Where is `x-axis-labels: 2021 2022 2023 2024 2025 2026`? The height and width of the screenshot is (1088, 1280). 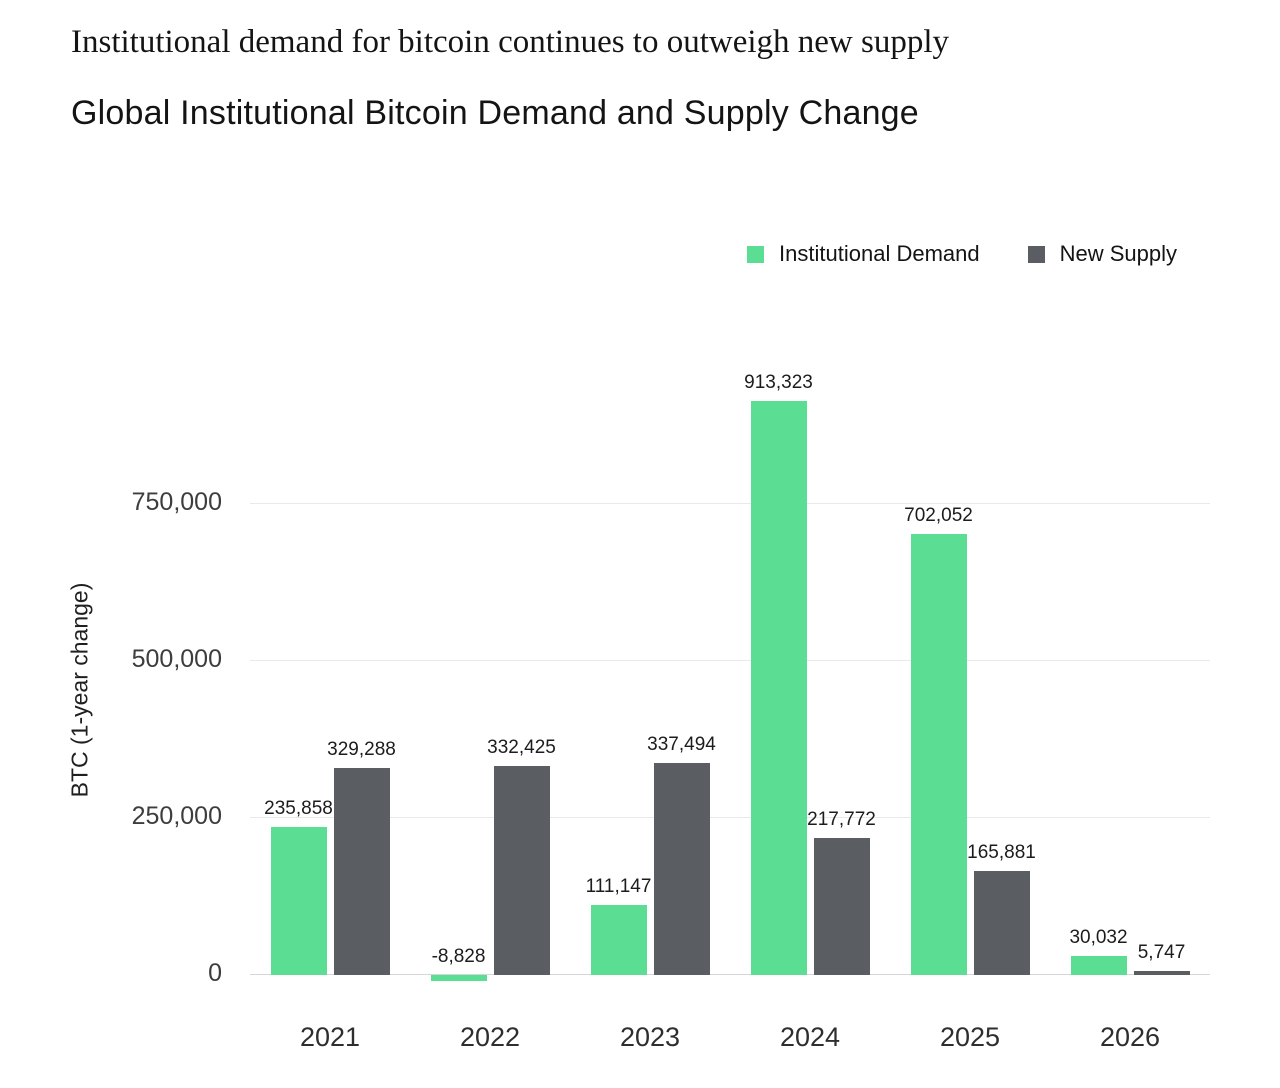 x-axis-labels: 2021 2022 2023 2024 2025 2026 is located at coordinates (730, 1037).